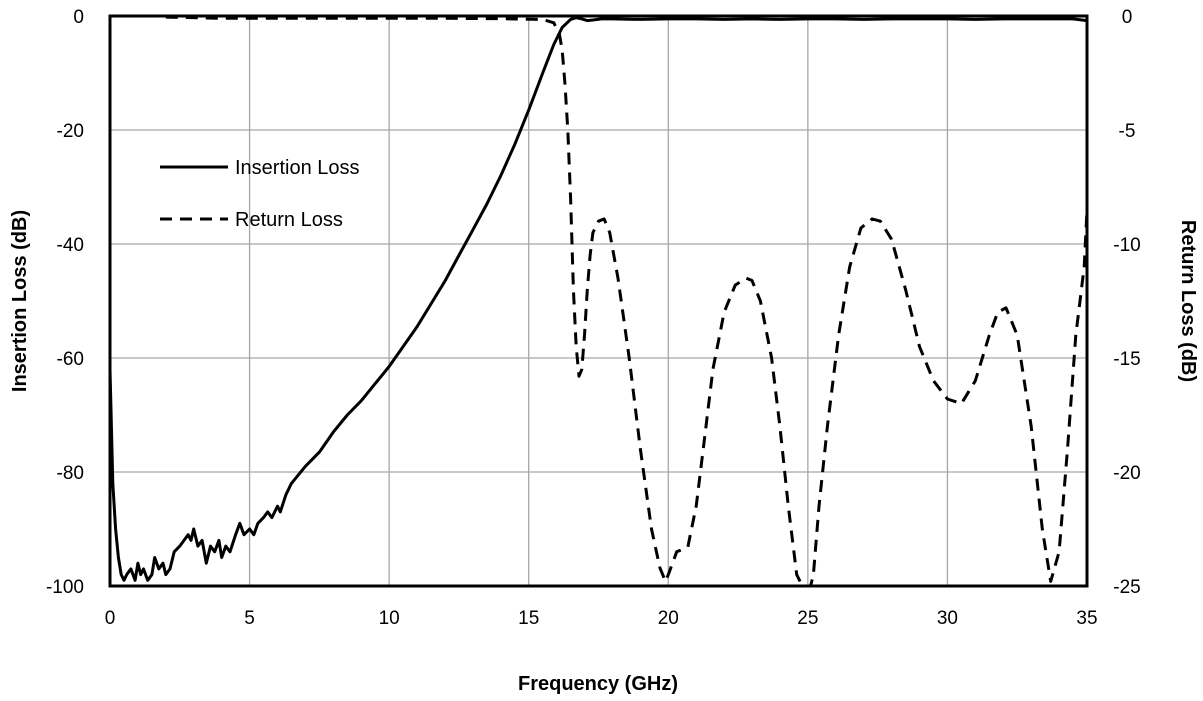 The height and width of the screenshot is (701, 1203). What do you see at coordinates (70, 131) in the screenshot?
I see `y-tick-label-left: -20` at bounding box center [70, 131].